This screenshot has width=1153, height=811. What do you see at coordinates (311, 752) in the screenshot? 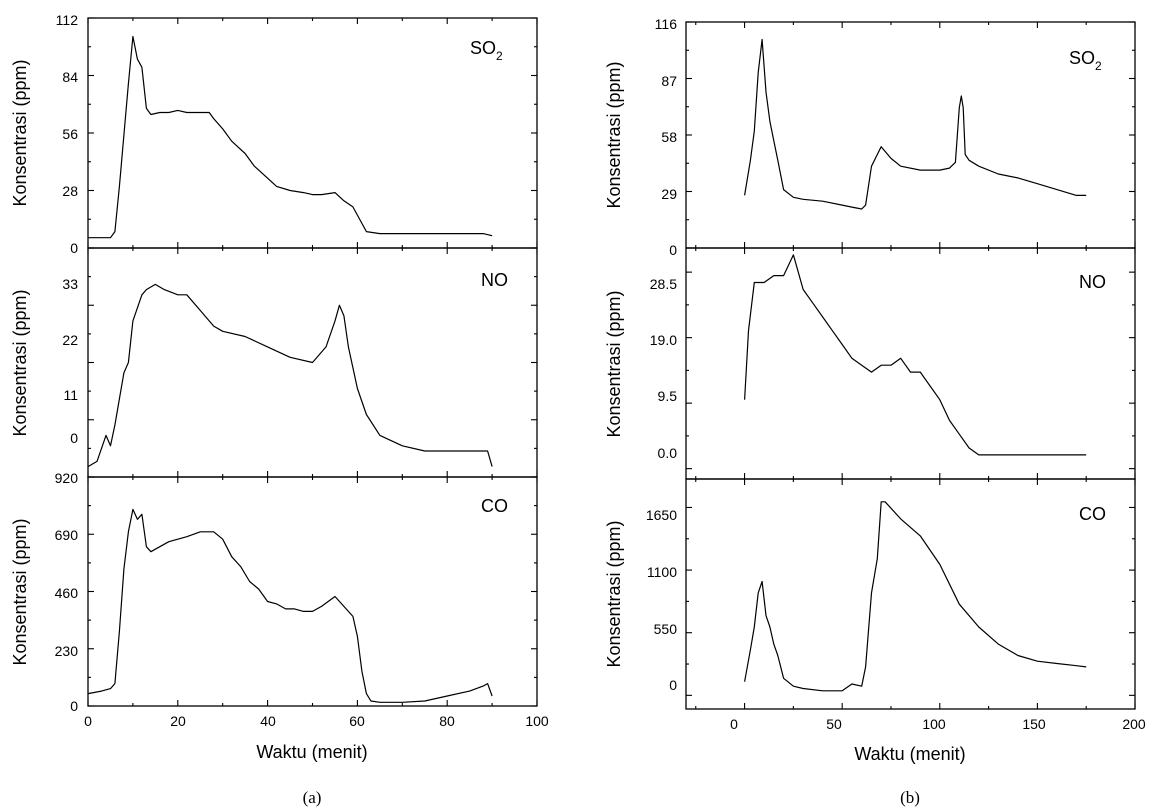
I see `panel-a-x-axis-title: Waktu (menit)` at bounding box center [311, 752].